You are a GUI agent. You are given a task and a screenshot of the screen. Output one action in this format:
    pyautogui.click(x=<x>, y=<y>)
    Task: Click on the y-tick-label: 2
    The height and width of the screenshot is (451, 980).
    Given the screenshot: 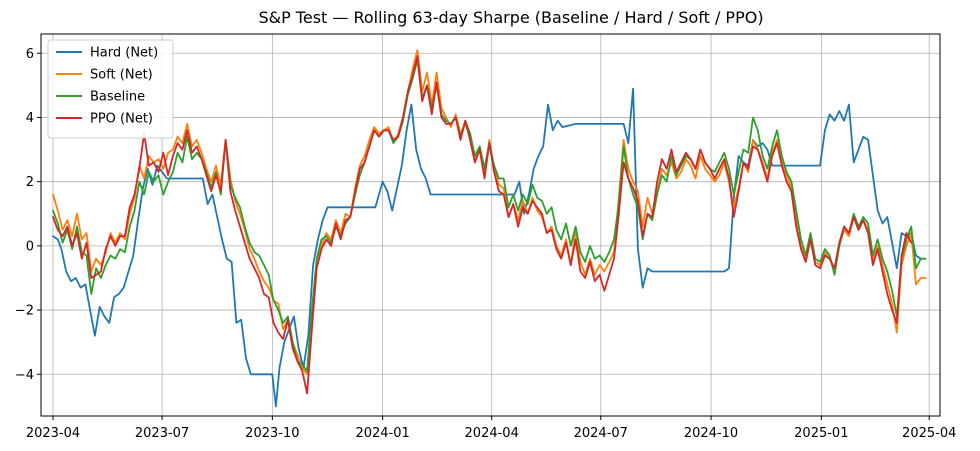 What is the action you would take?
    pyautogui.click(x=30, y=182)
    